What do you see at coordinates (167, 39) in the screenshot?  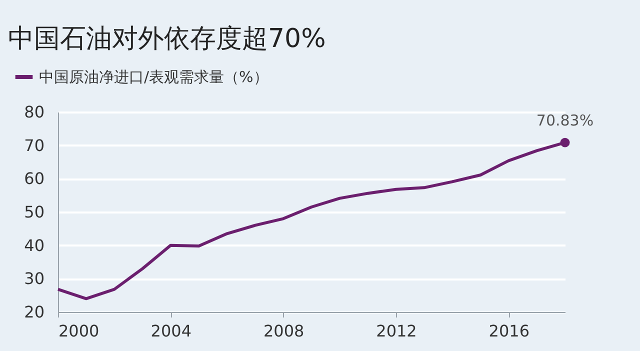 I see `chart-title: 中国石油对外依存度超70%` at bounding box center [167, 39].